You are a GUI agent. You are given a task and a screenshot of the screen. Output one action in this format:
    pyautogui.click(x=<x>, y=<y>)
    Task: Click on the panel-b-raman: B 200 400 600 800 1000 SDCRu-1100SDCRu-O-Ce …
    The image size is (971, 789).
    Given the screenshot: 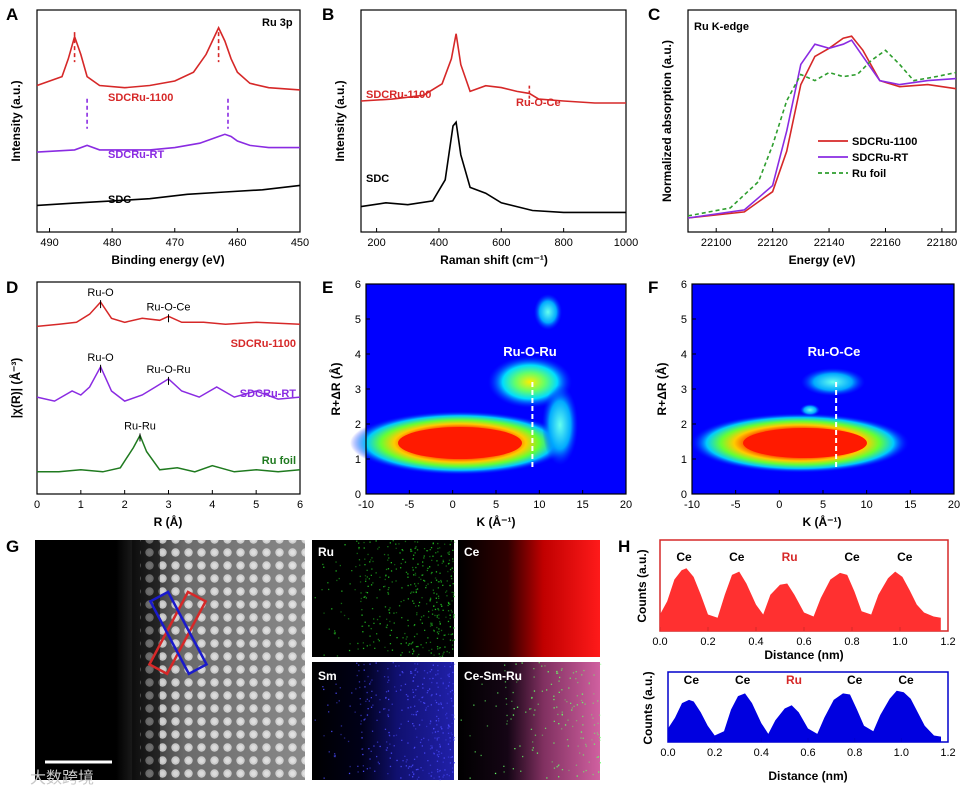 What is the action you would take?
    pyautogui.click(x=480, y=136)
    